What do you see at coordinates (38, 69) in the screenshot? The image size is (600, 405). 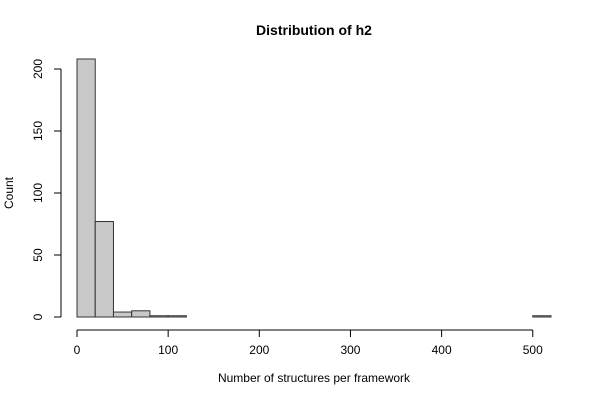 I see `y-tick-label: 200` at bounding box center [38, 69].